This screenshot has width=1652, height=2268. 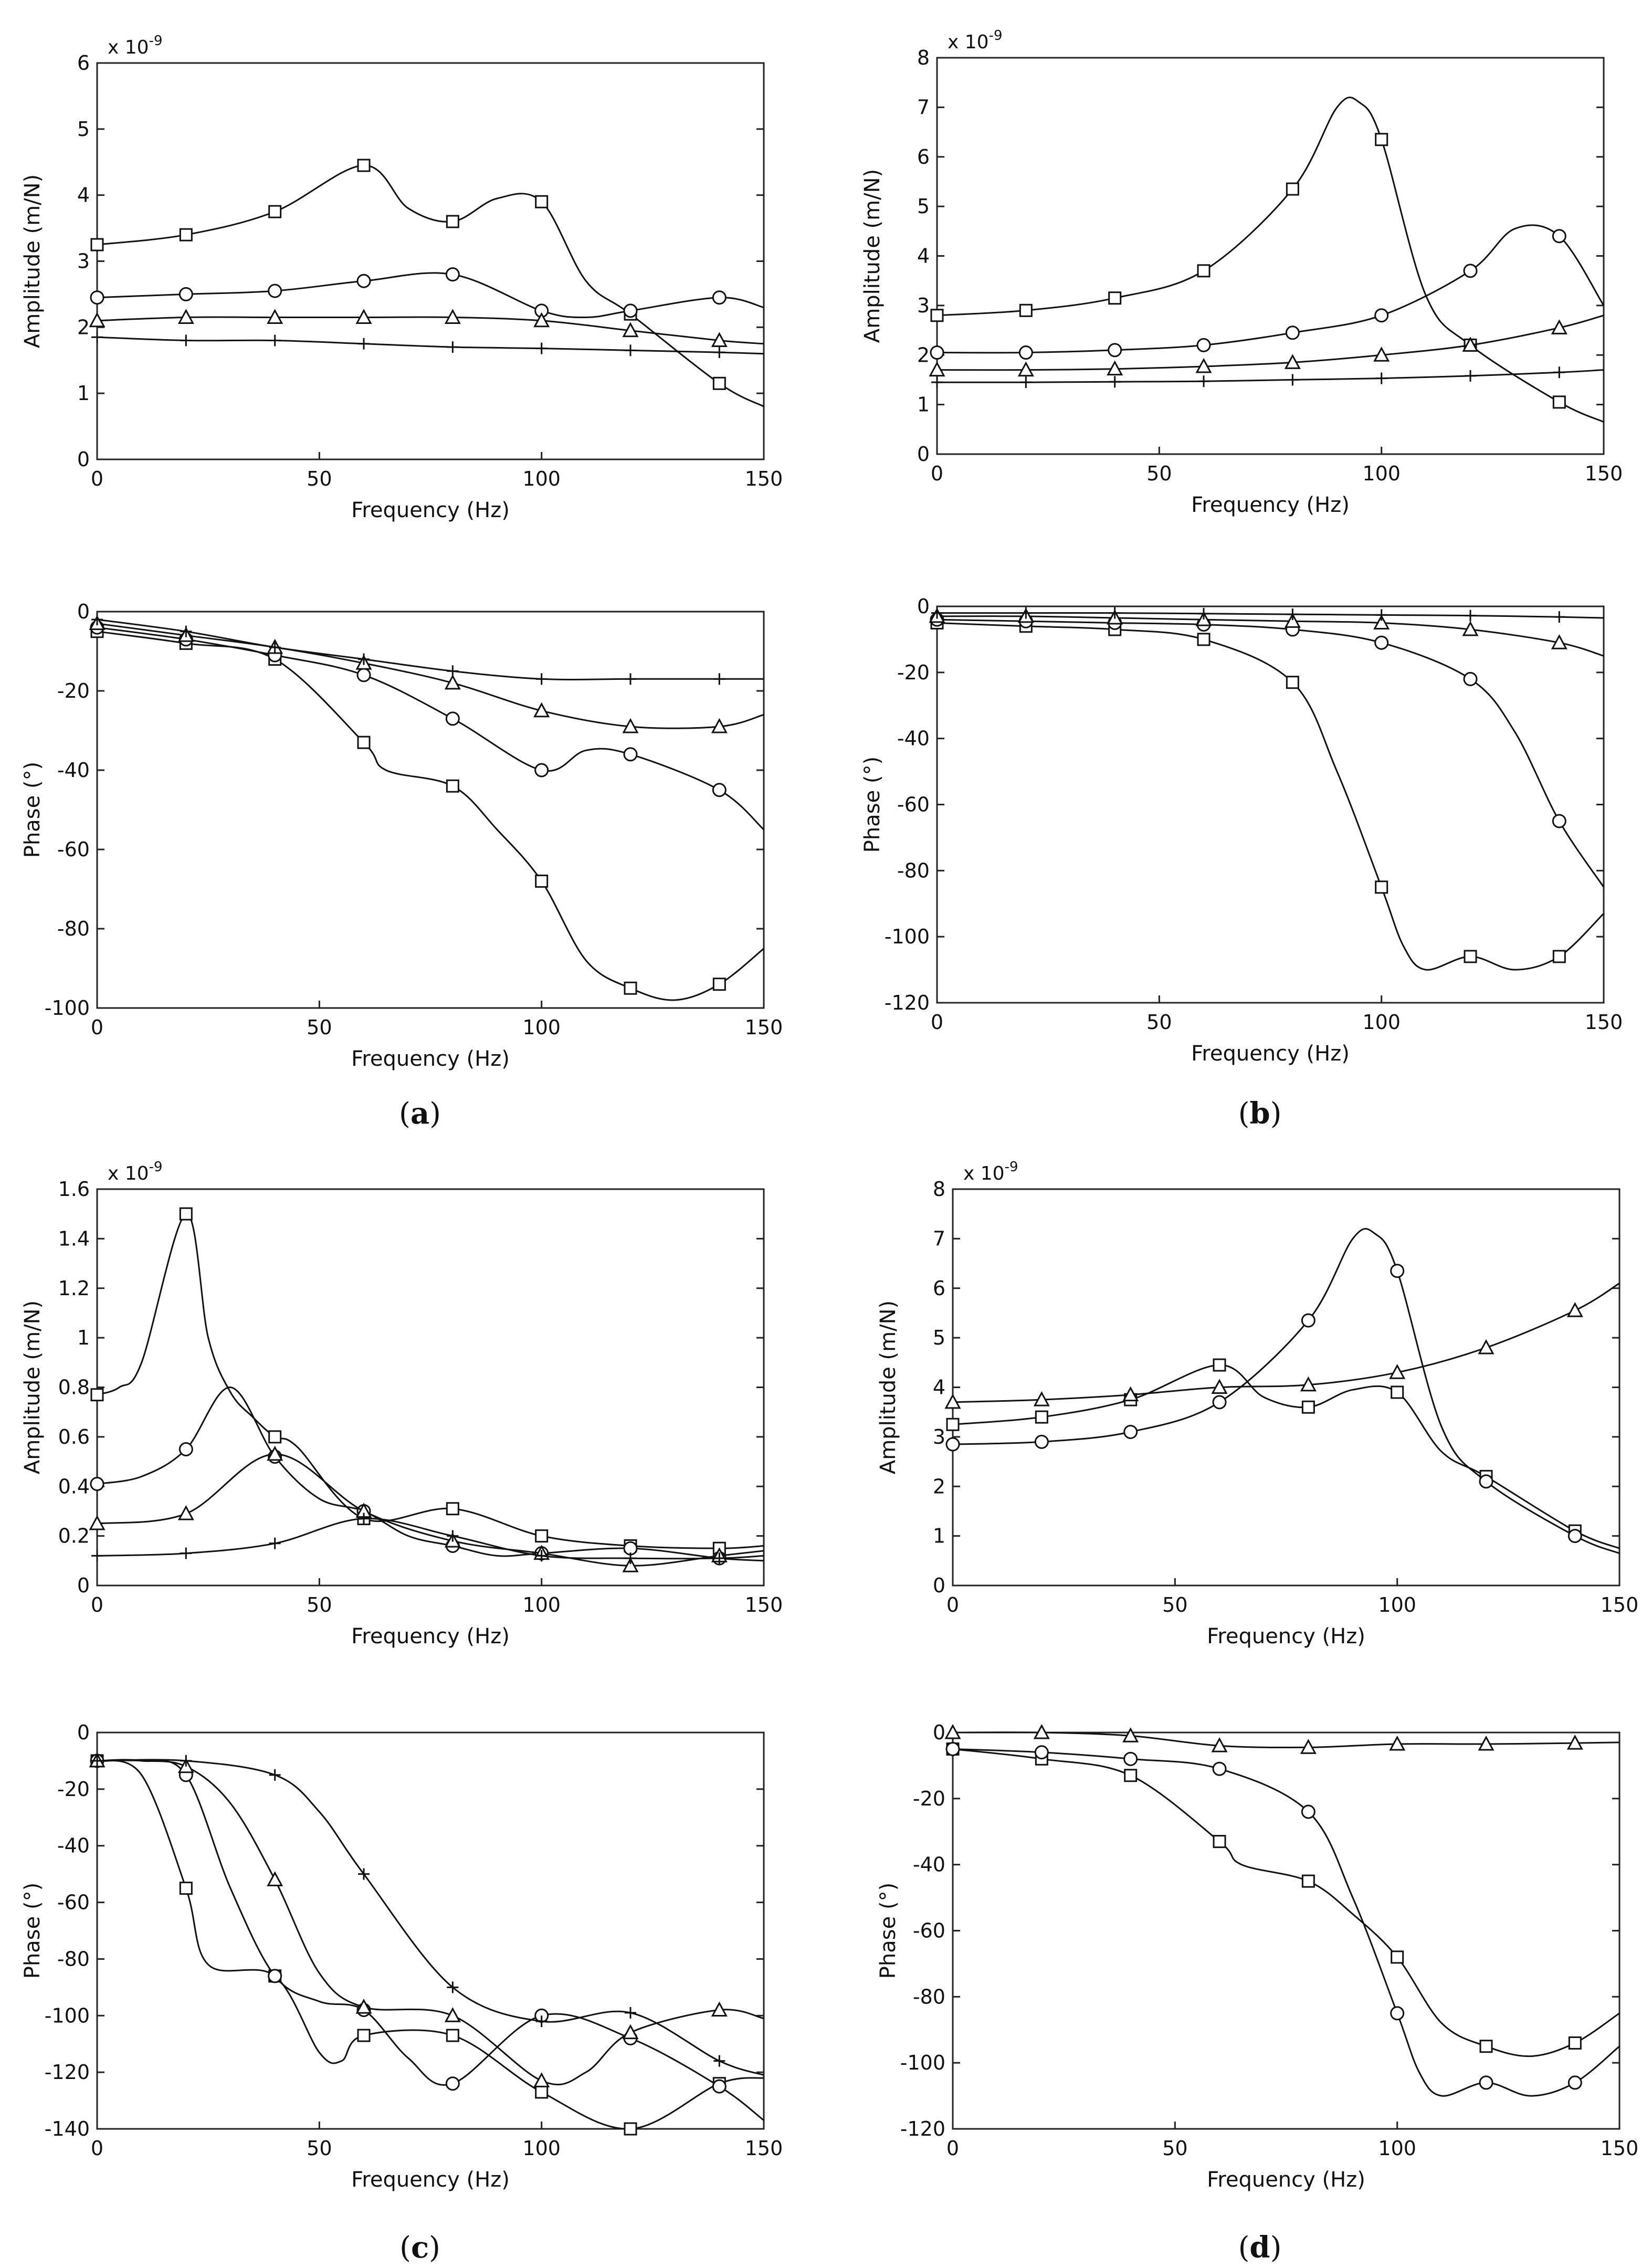 I want to click on panel-label-d-letter: d, so click(x=1260, y=2247).